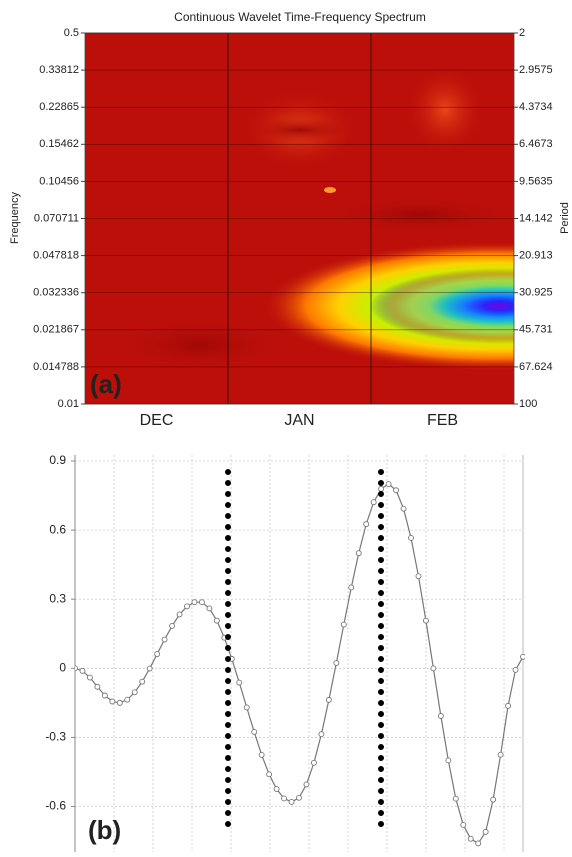 This screenshot has width=572, height=857. I want to click on y2-tick-label: 2, so click(522, 33).